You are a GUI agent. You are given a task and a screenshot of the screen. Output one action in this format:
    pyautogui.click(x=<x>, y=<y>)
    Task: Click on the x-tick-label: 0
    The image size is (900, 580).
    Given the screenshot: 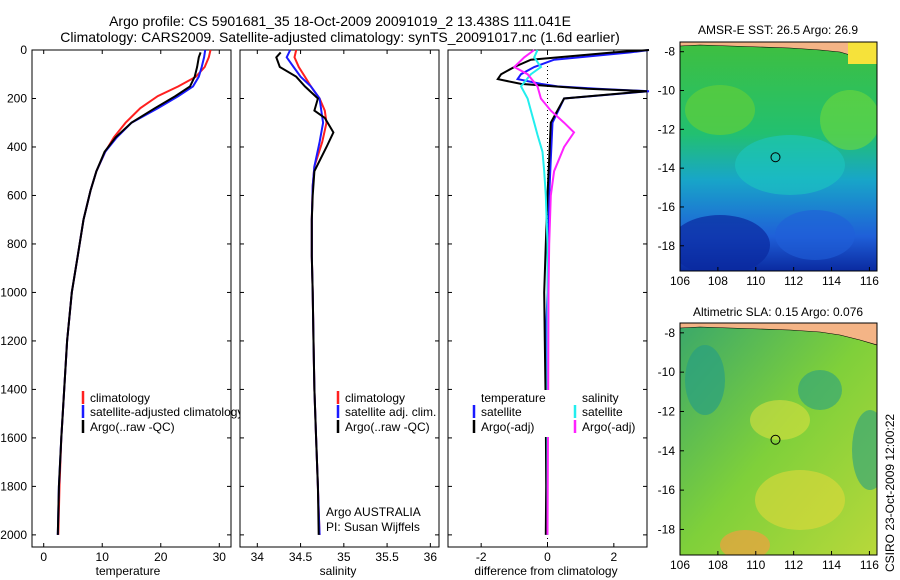 What is the action you would take?
    pyautogui.click(x=43, y=557)
    